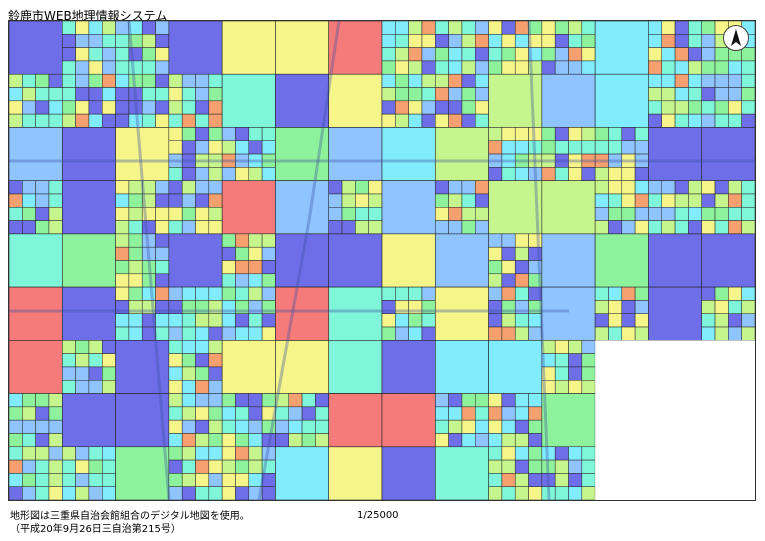 The image size is (765, 541). What do you see at coordinates (622, 473) in the screenshot?
I see `empty-cell` at bounding box center [622, 473].